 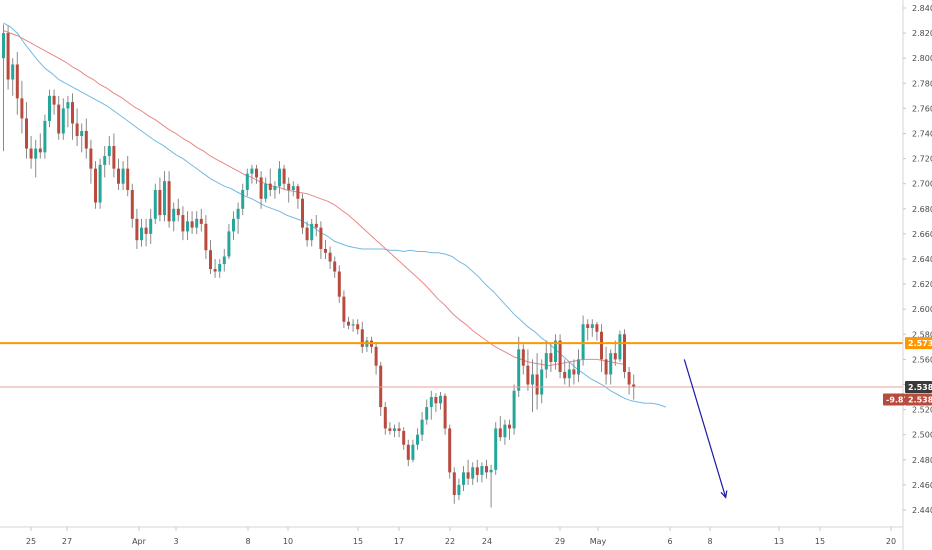 I want to click on time-axis: 25 27 Apr 3 8 10 15 17 22 24 29 May 6 8 13 15 20, so click(x=461, y=536).